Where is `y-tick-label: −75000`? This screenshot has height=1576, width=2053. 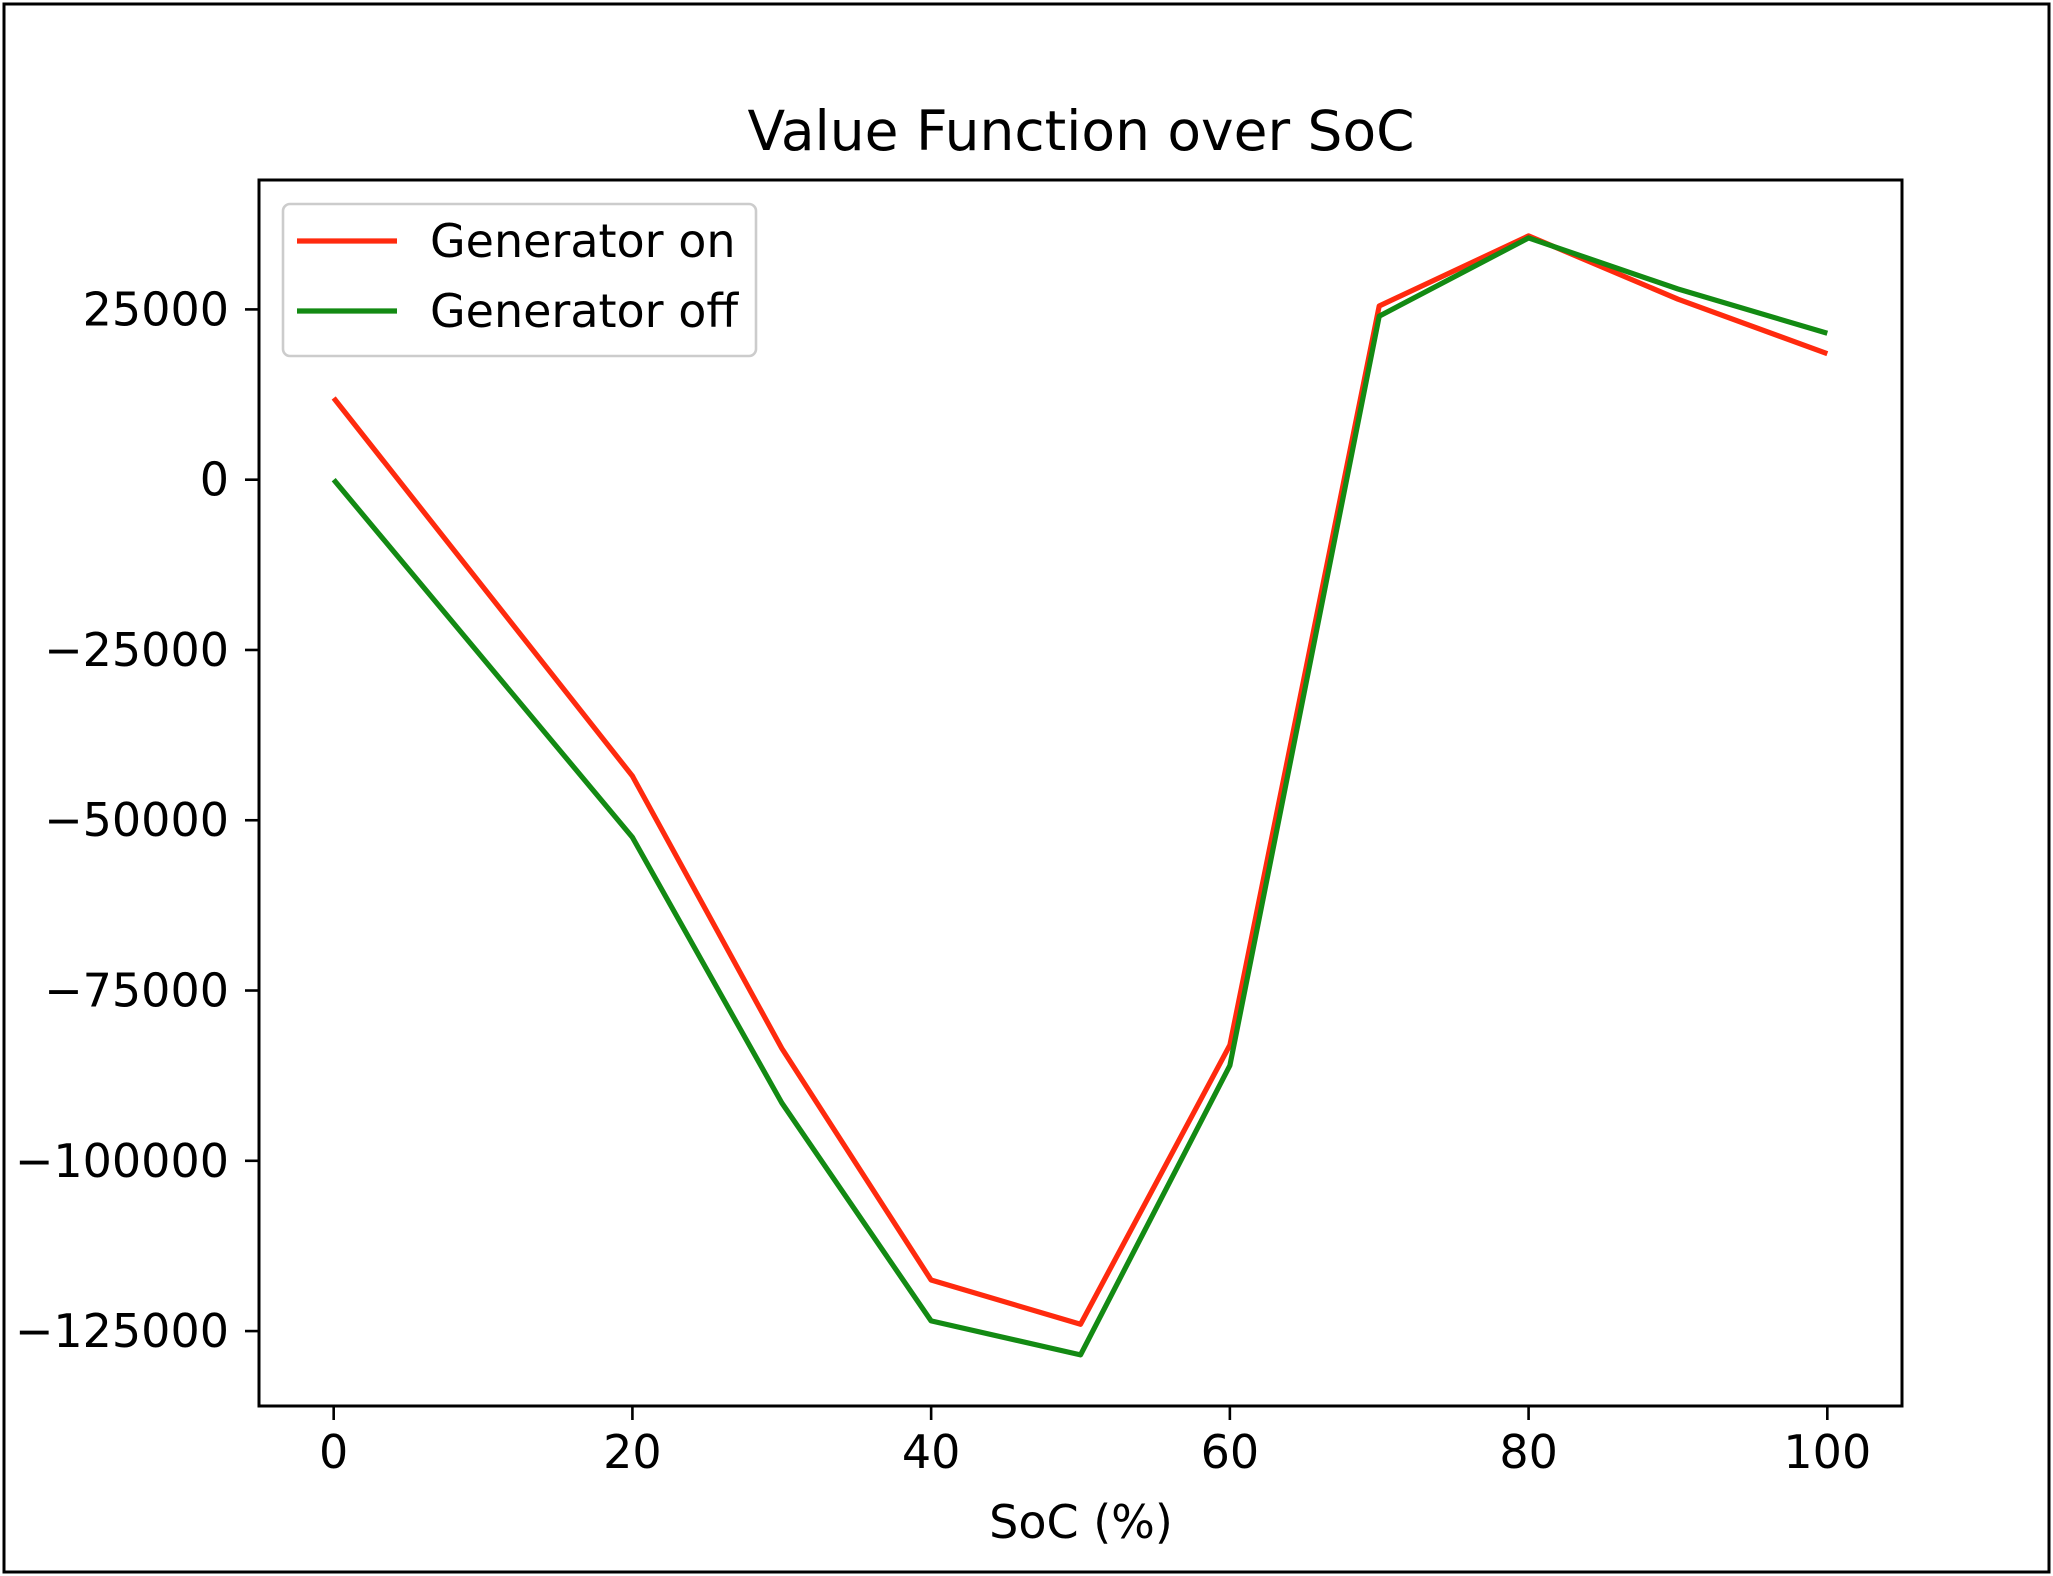 y-tick-label: −75000 is located at coordinates (136, 991).